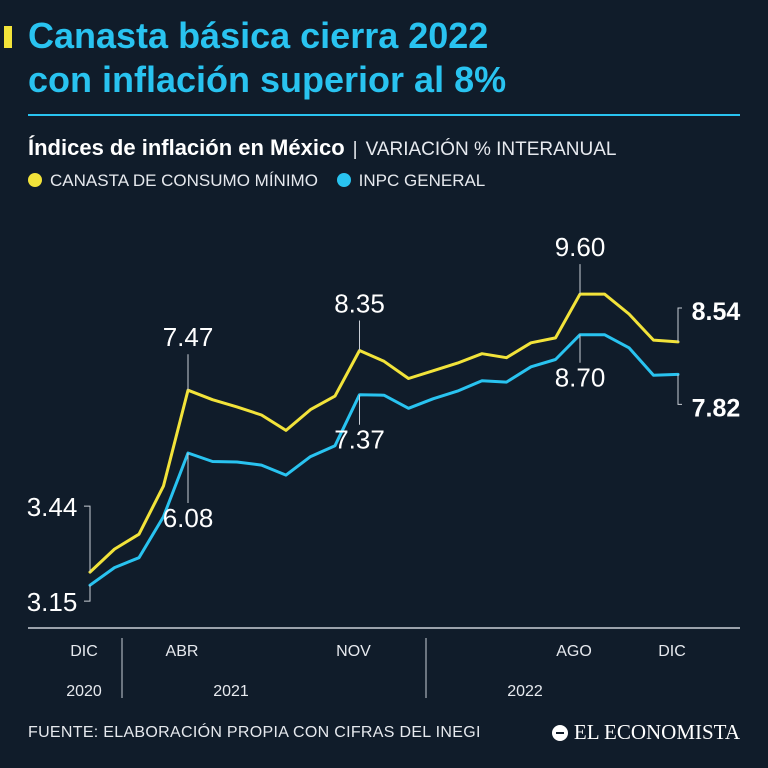 The image size is (768, 768). I want to click on legend-item-canasta: CANASTA DE CONSUMO MÍNIMO, so click(173, 181).